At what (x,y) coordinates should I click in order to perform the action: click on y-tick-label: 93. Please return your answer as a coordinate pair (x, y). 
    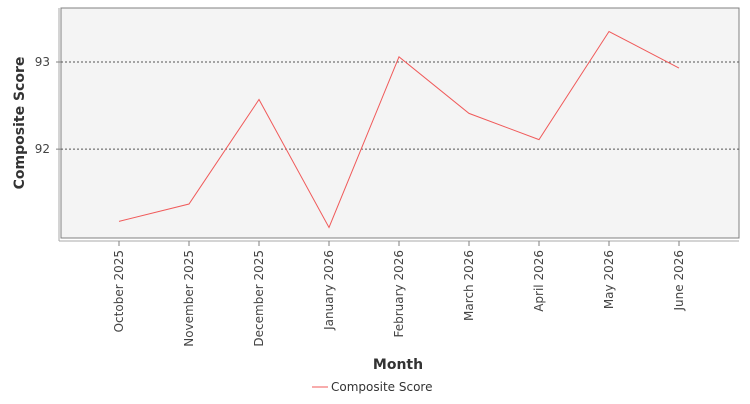
    Looking at the image, I should click on (42, 62).